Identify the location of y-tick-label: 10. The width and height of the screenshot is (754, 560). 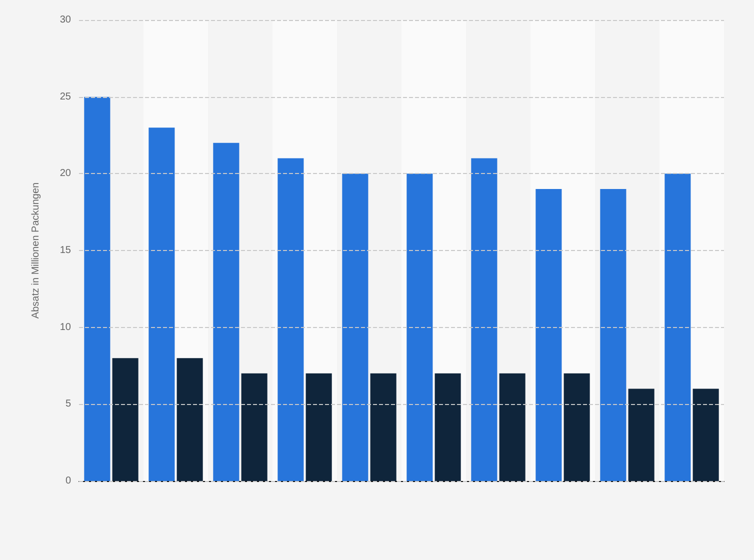
(66, 327).